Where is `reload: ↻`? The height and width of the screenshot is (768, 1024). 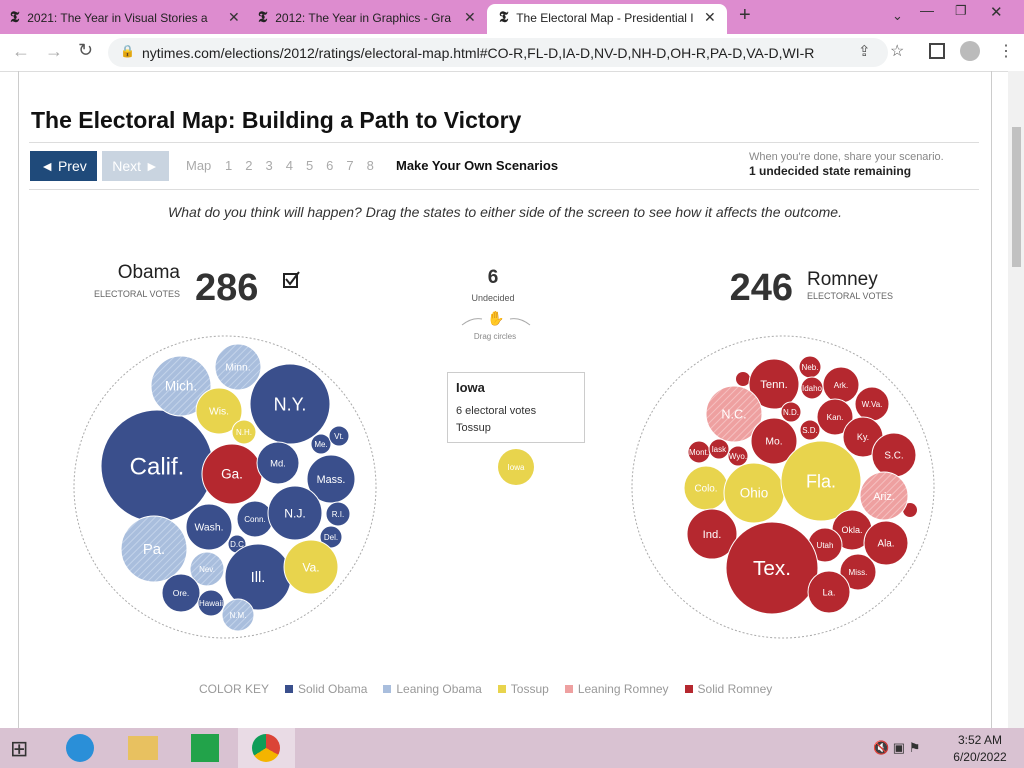 reload: ↻ is located at coordinates (86, 50).